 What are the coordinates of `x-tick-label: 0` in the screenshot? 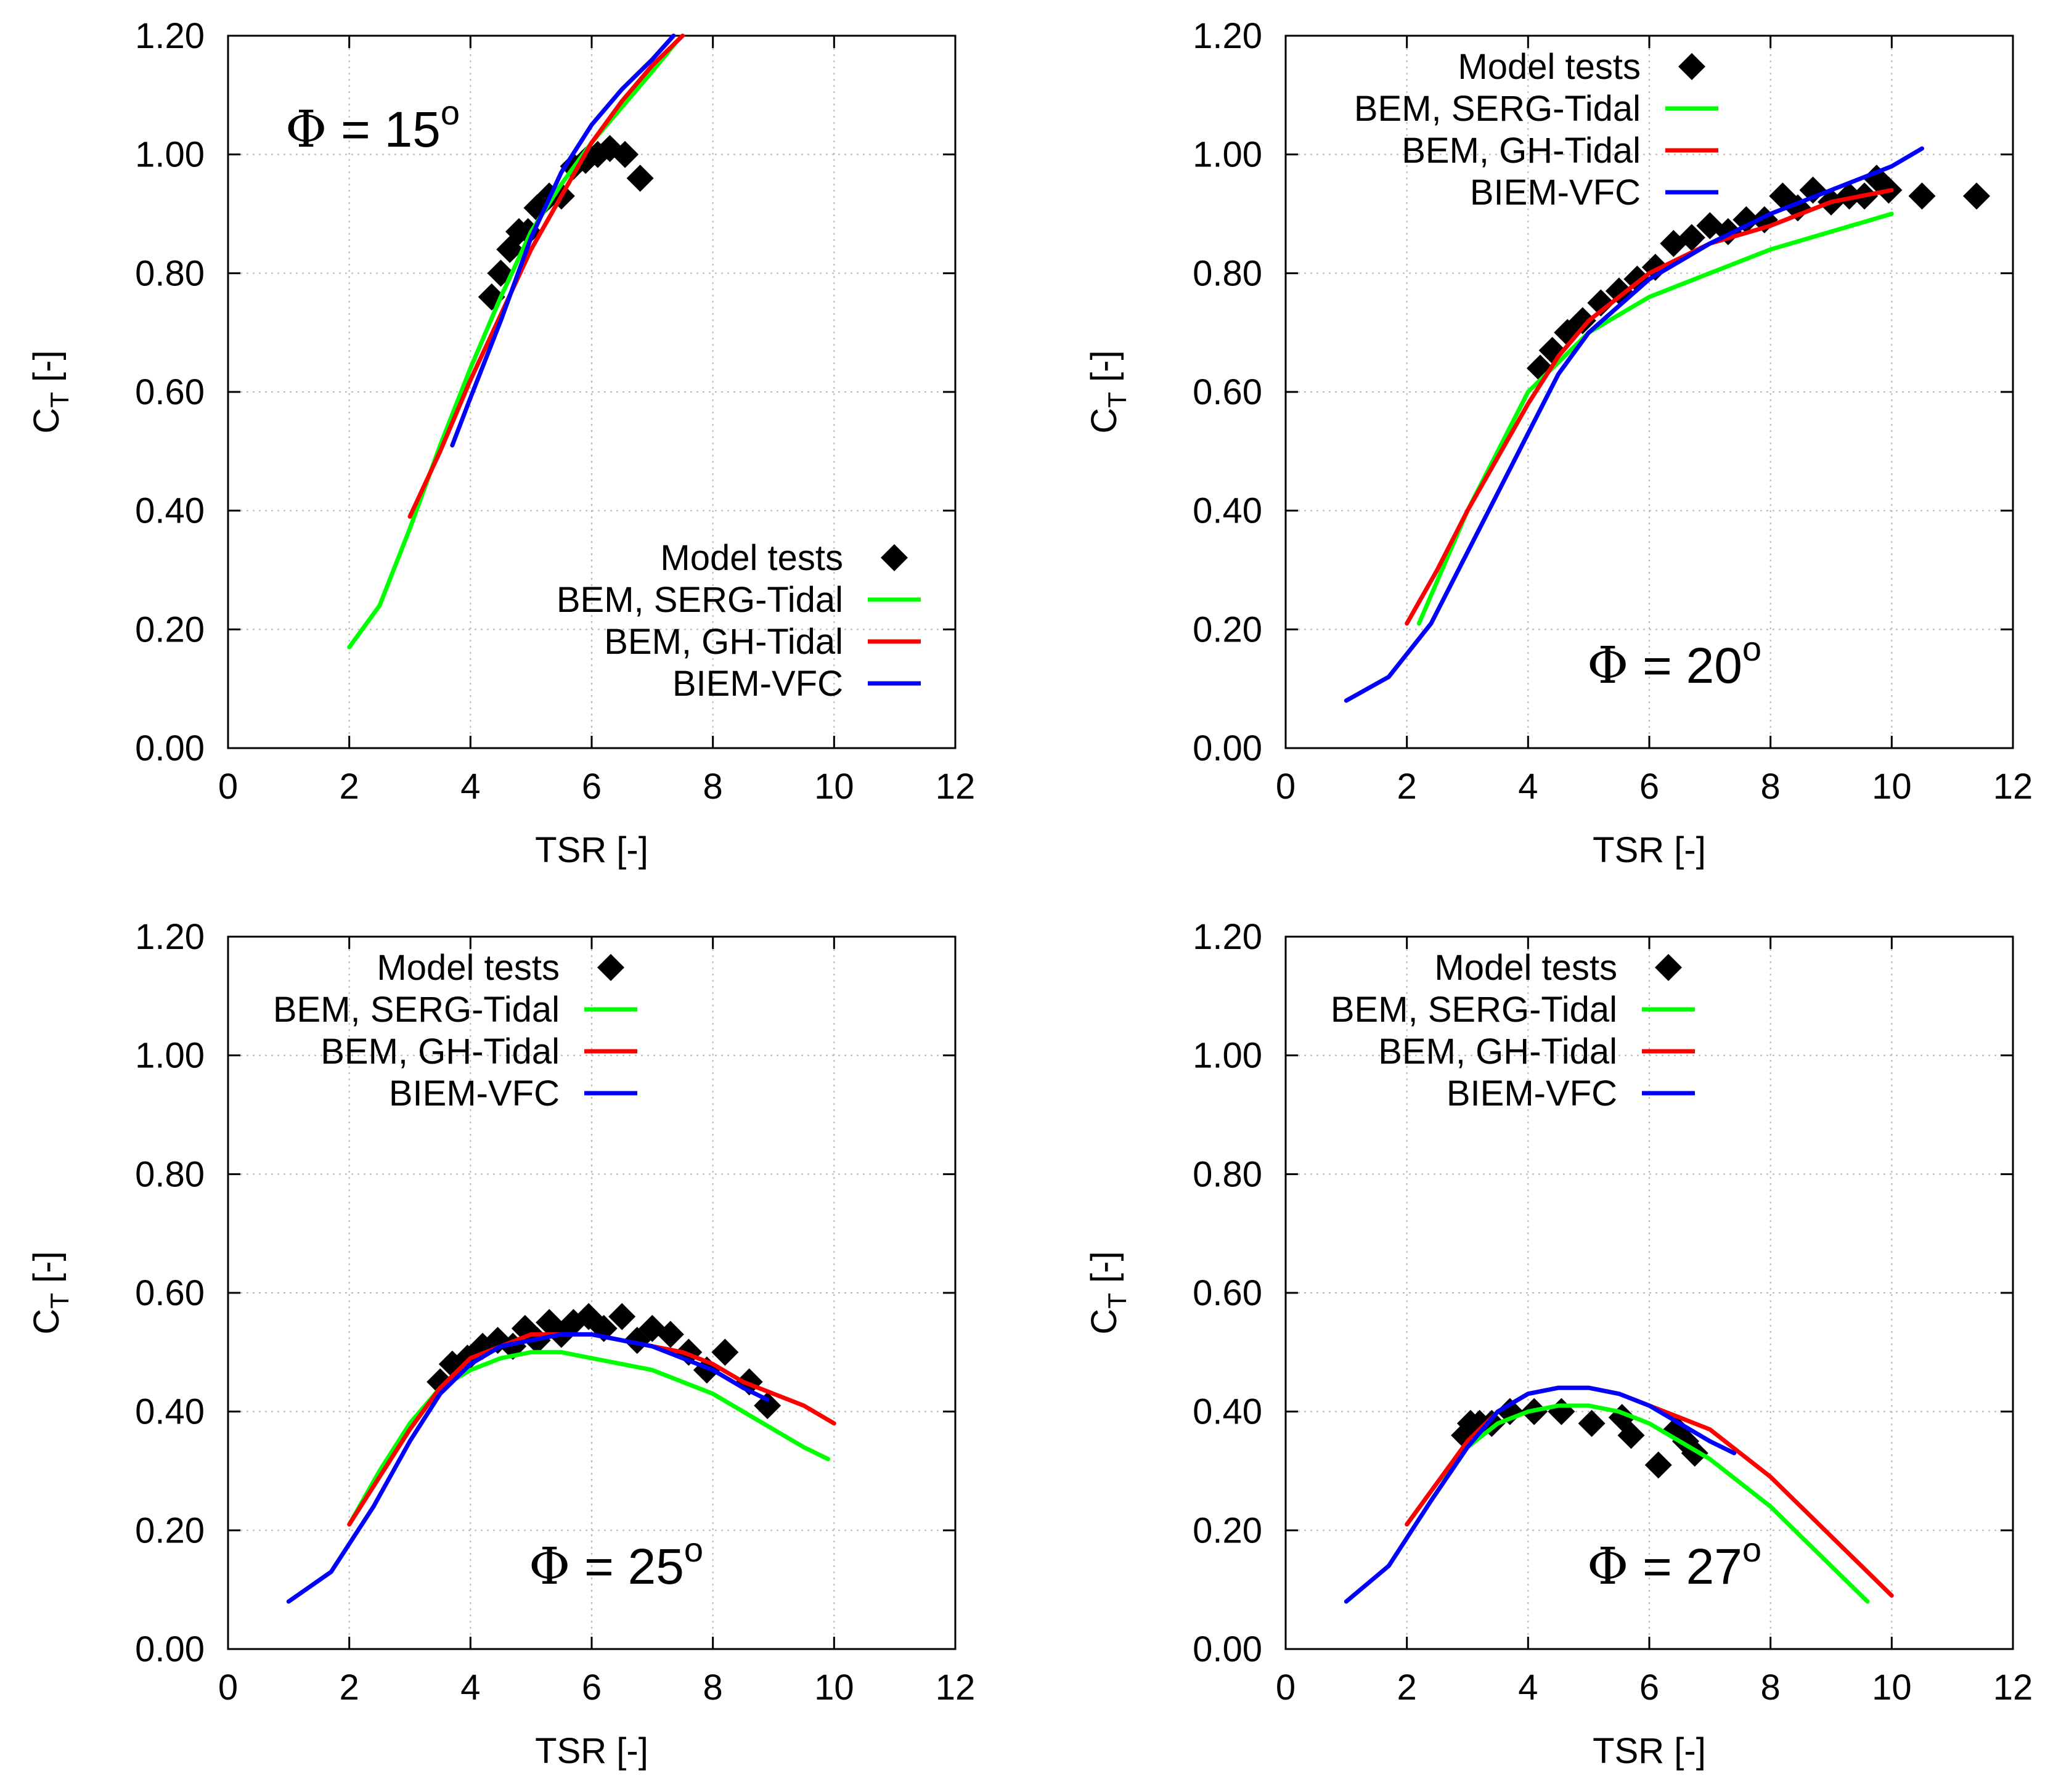 It's located at (1286, 787).